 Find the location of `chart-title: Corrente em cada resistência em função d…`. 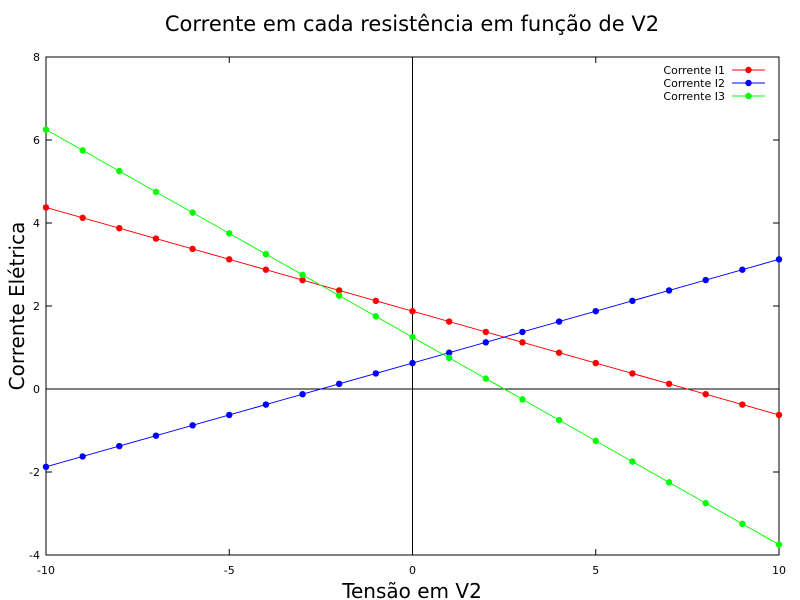

chart-title: Corrente em cada resistência em função d… is located at coordinates (412, 24).